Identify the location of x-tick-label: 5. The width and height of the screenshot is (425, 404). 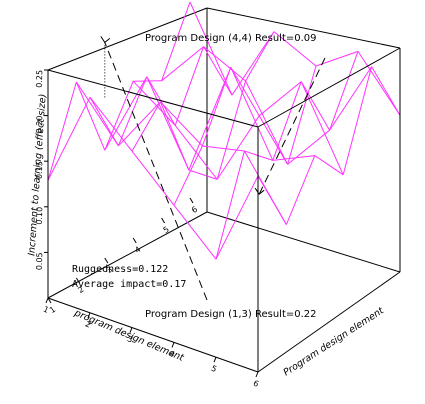
(214, 369).